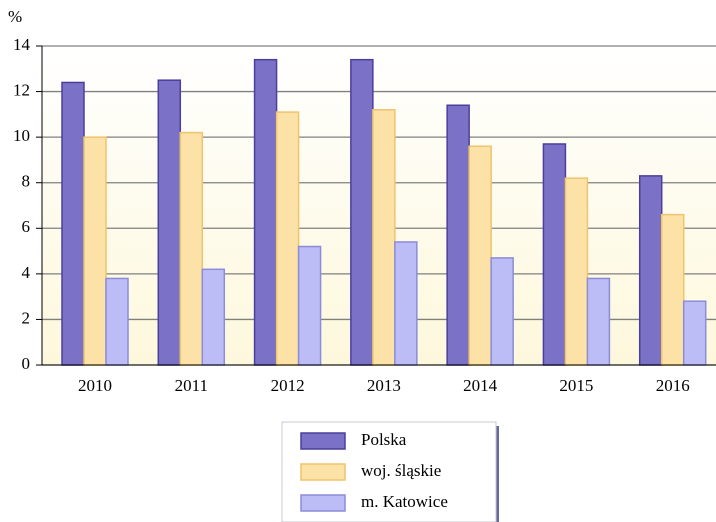 This screenshot has width=716, height=522. I want to click on x-tick-label: 2014, so click(480, 385).